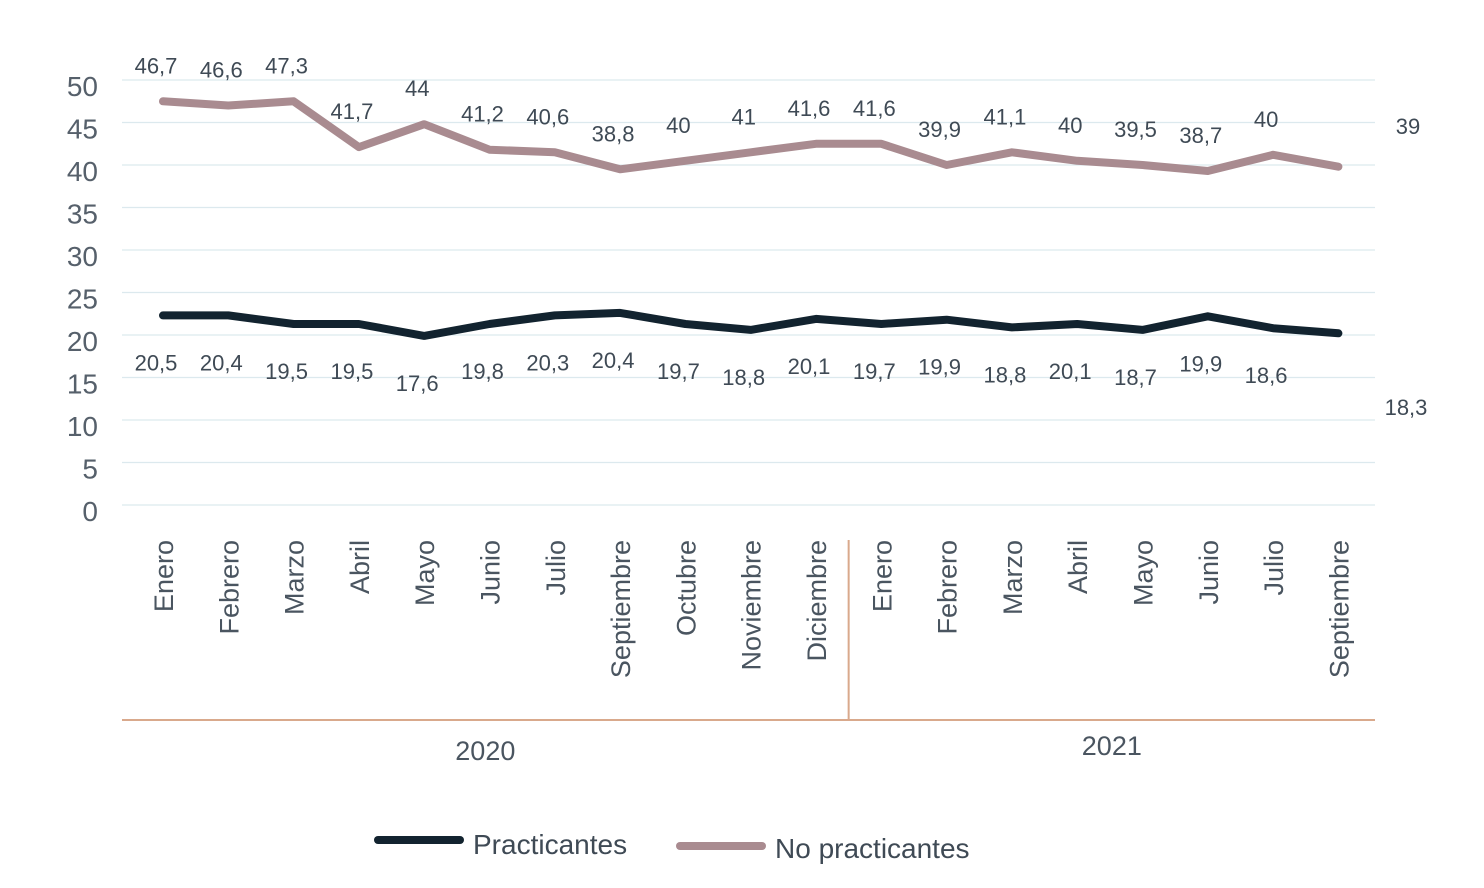 The height and width of the screenshot is (888, 1484). I want to click on data-label: 18,7, so click(1135, 377).